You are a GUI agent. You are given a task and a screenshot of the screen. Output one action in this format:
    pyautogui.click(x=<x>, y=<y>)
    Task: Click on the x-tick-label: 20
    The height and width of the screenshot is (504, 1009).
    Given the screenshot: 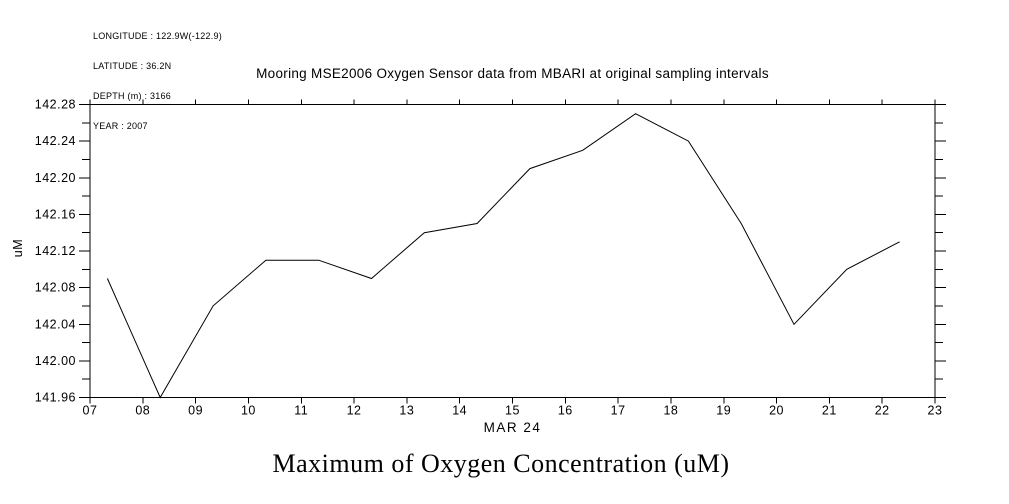 What is the action you would take?
    pyautogui.click(x=776, y=411)
    